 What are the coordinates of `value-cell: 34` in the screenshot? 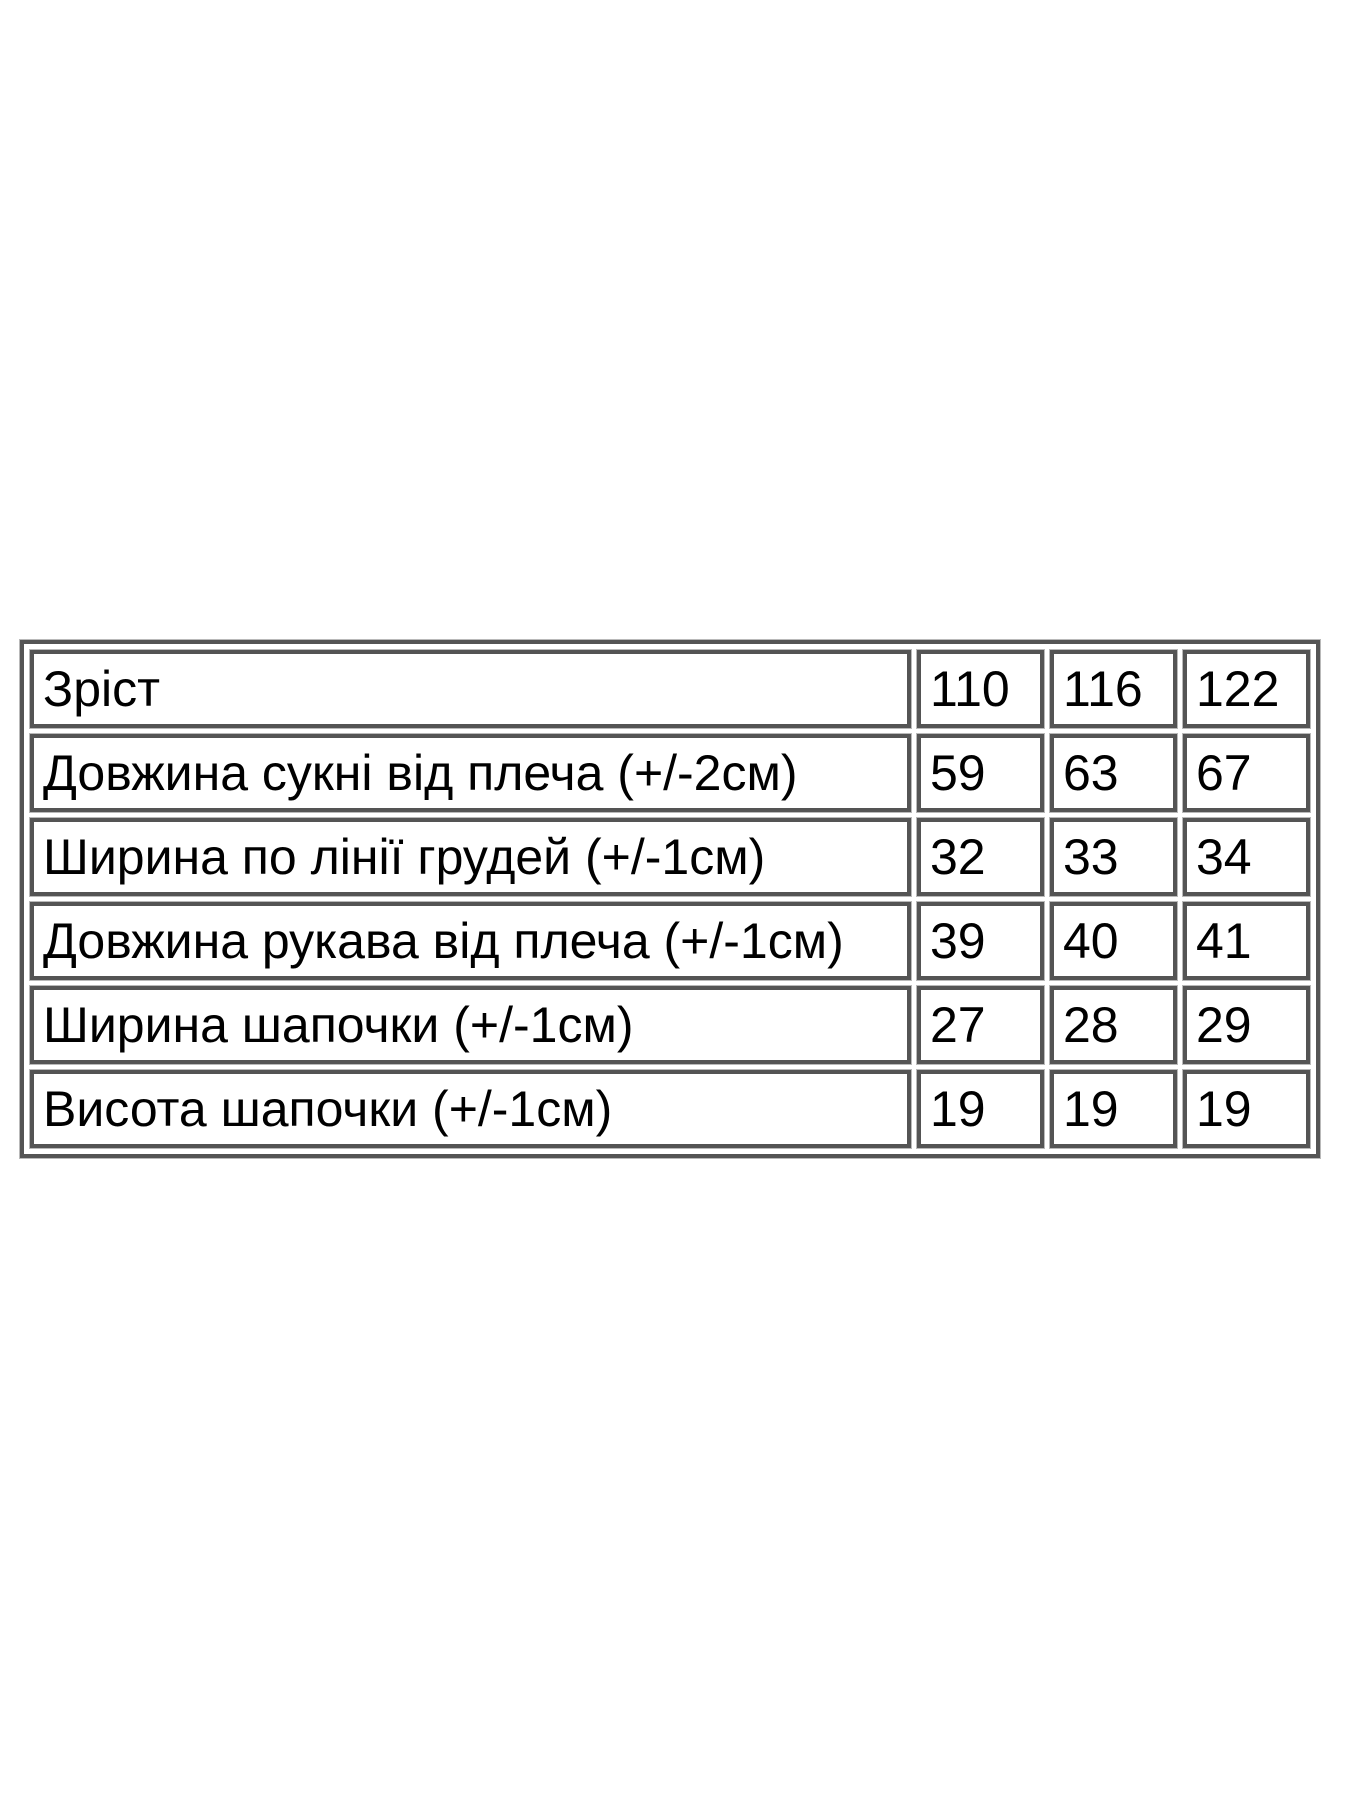 It's located at (1246, 857).